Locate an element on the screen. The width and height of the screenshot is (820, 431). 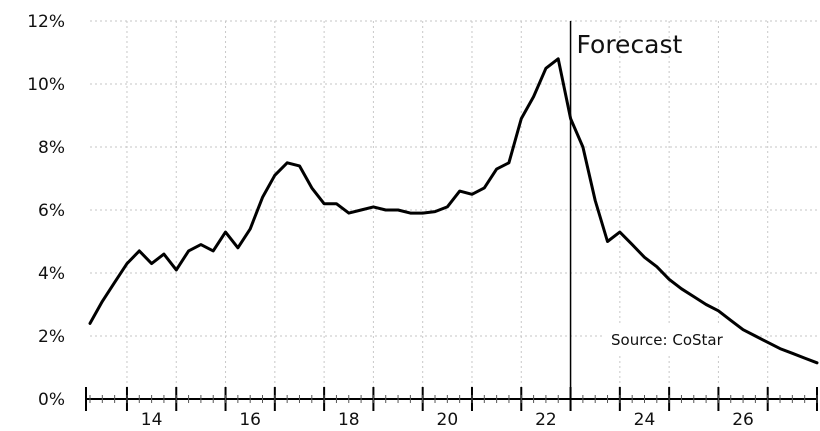
y-axis: 0% 2% 4% 6% 8% 10% 12% is located at coordinates (46, 211).